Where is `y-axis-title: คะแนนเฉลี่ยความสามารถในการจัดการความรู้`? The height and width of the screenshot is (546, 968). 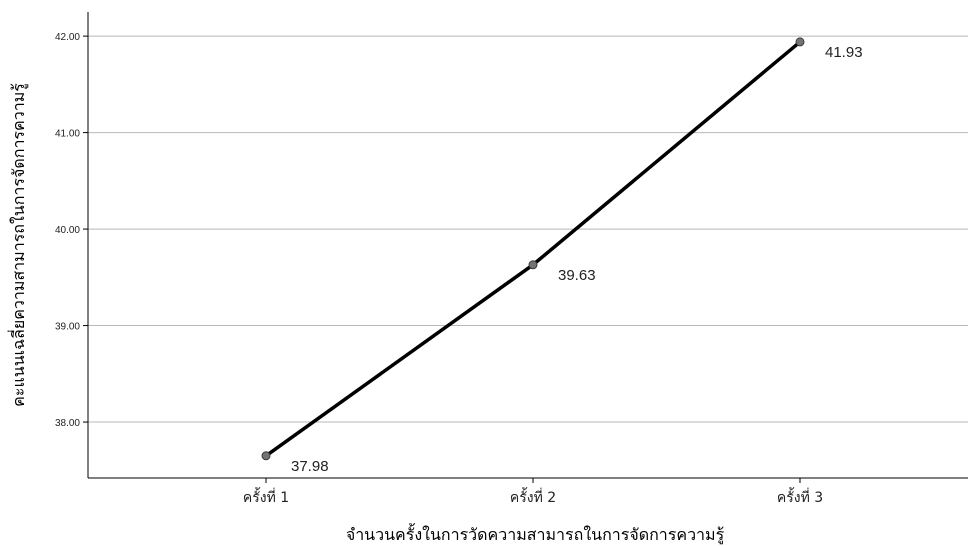
y-axis-title: คะแนนเฉลี่ยความสามารถในการจัดการความรู้ is located at coordinates (18, 245).